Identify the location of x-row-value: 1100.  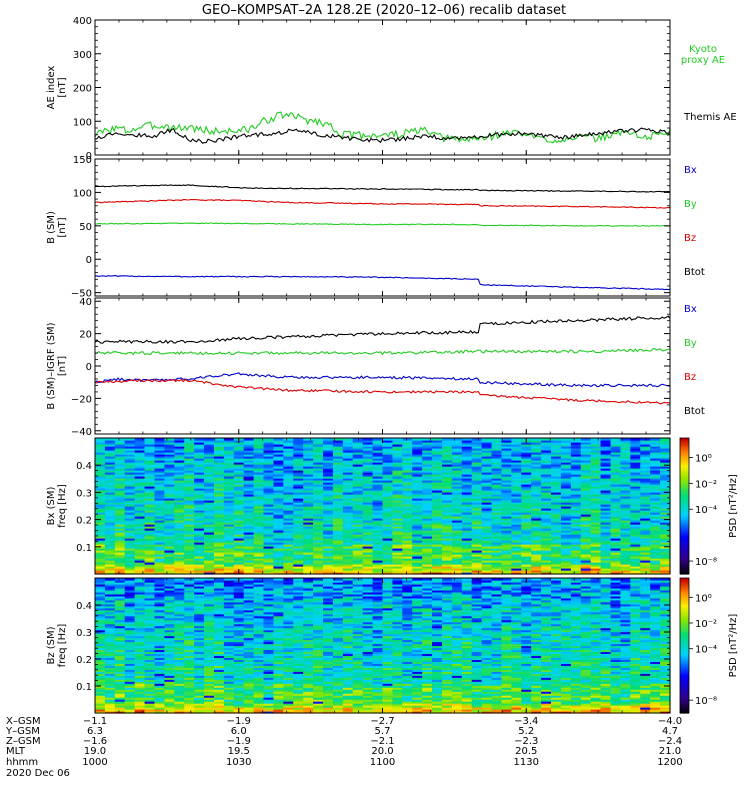
(382, 762).